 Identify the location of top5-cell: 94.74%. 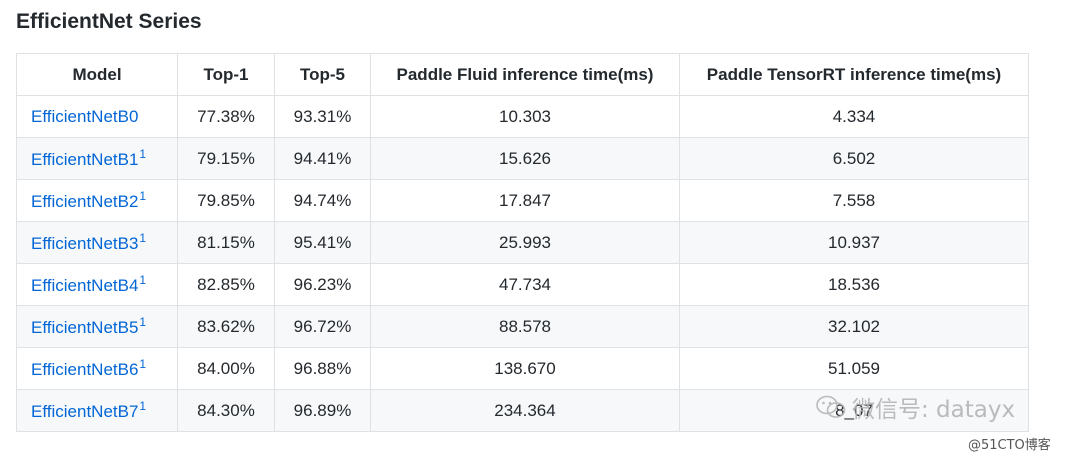
(322, 200).